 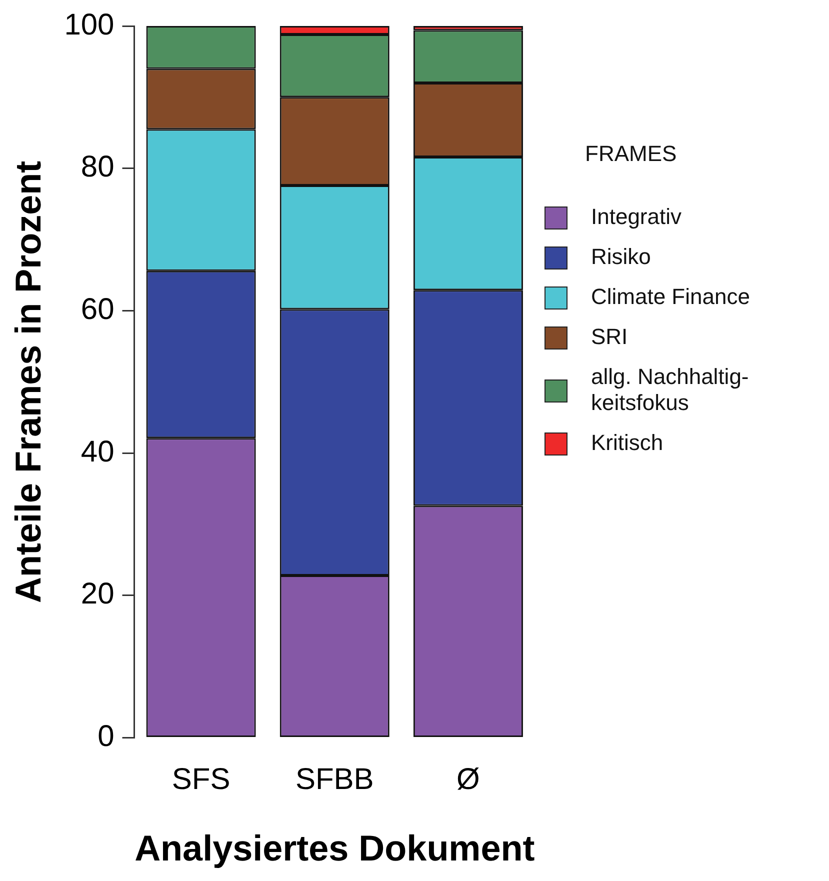 I want to click on legend-label: Risiko, so click(x=621, y=257).